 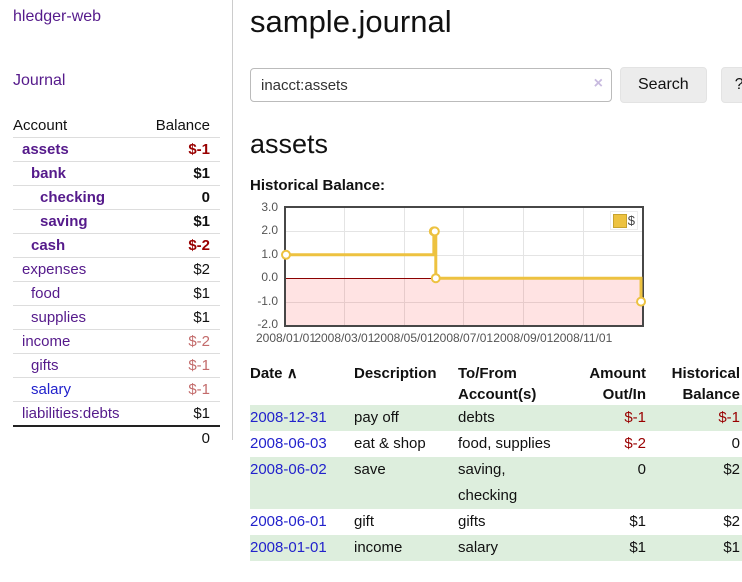 What do you see at coordinates (705, 384) in the screenshot?
I see `register-header-balance: Historical Balance` at bounding box center [705, 384].